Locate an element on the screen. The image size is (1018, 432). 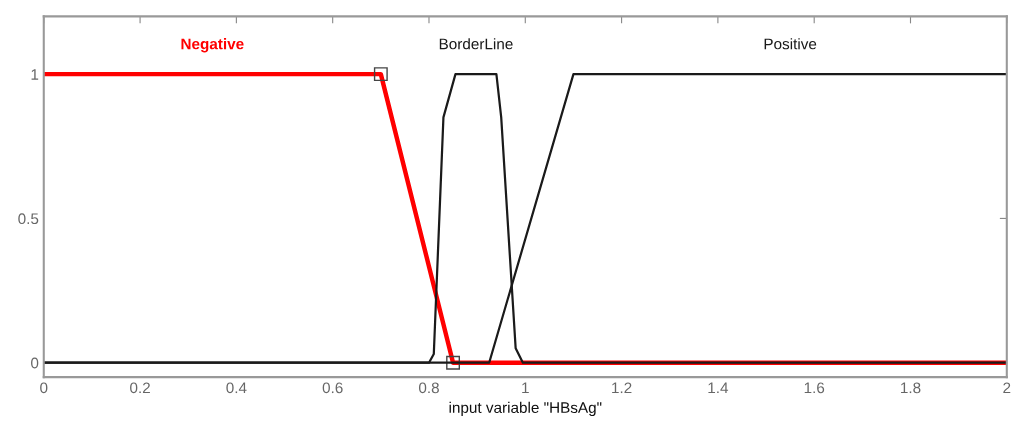
x-tick-label: 0 is located at coordinates (44, 388).